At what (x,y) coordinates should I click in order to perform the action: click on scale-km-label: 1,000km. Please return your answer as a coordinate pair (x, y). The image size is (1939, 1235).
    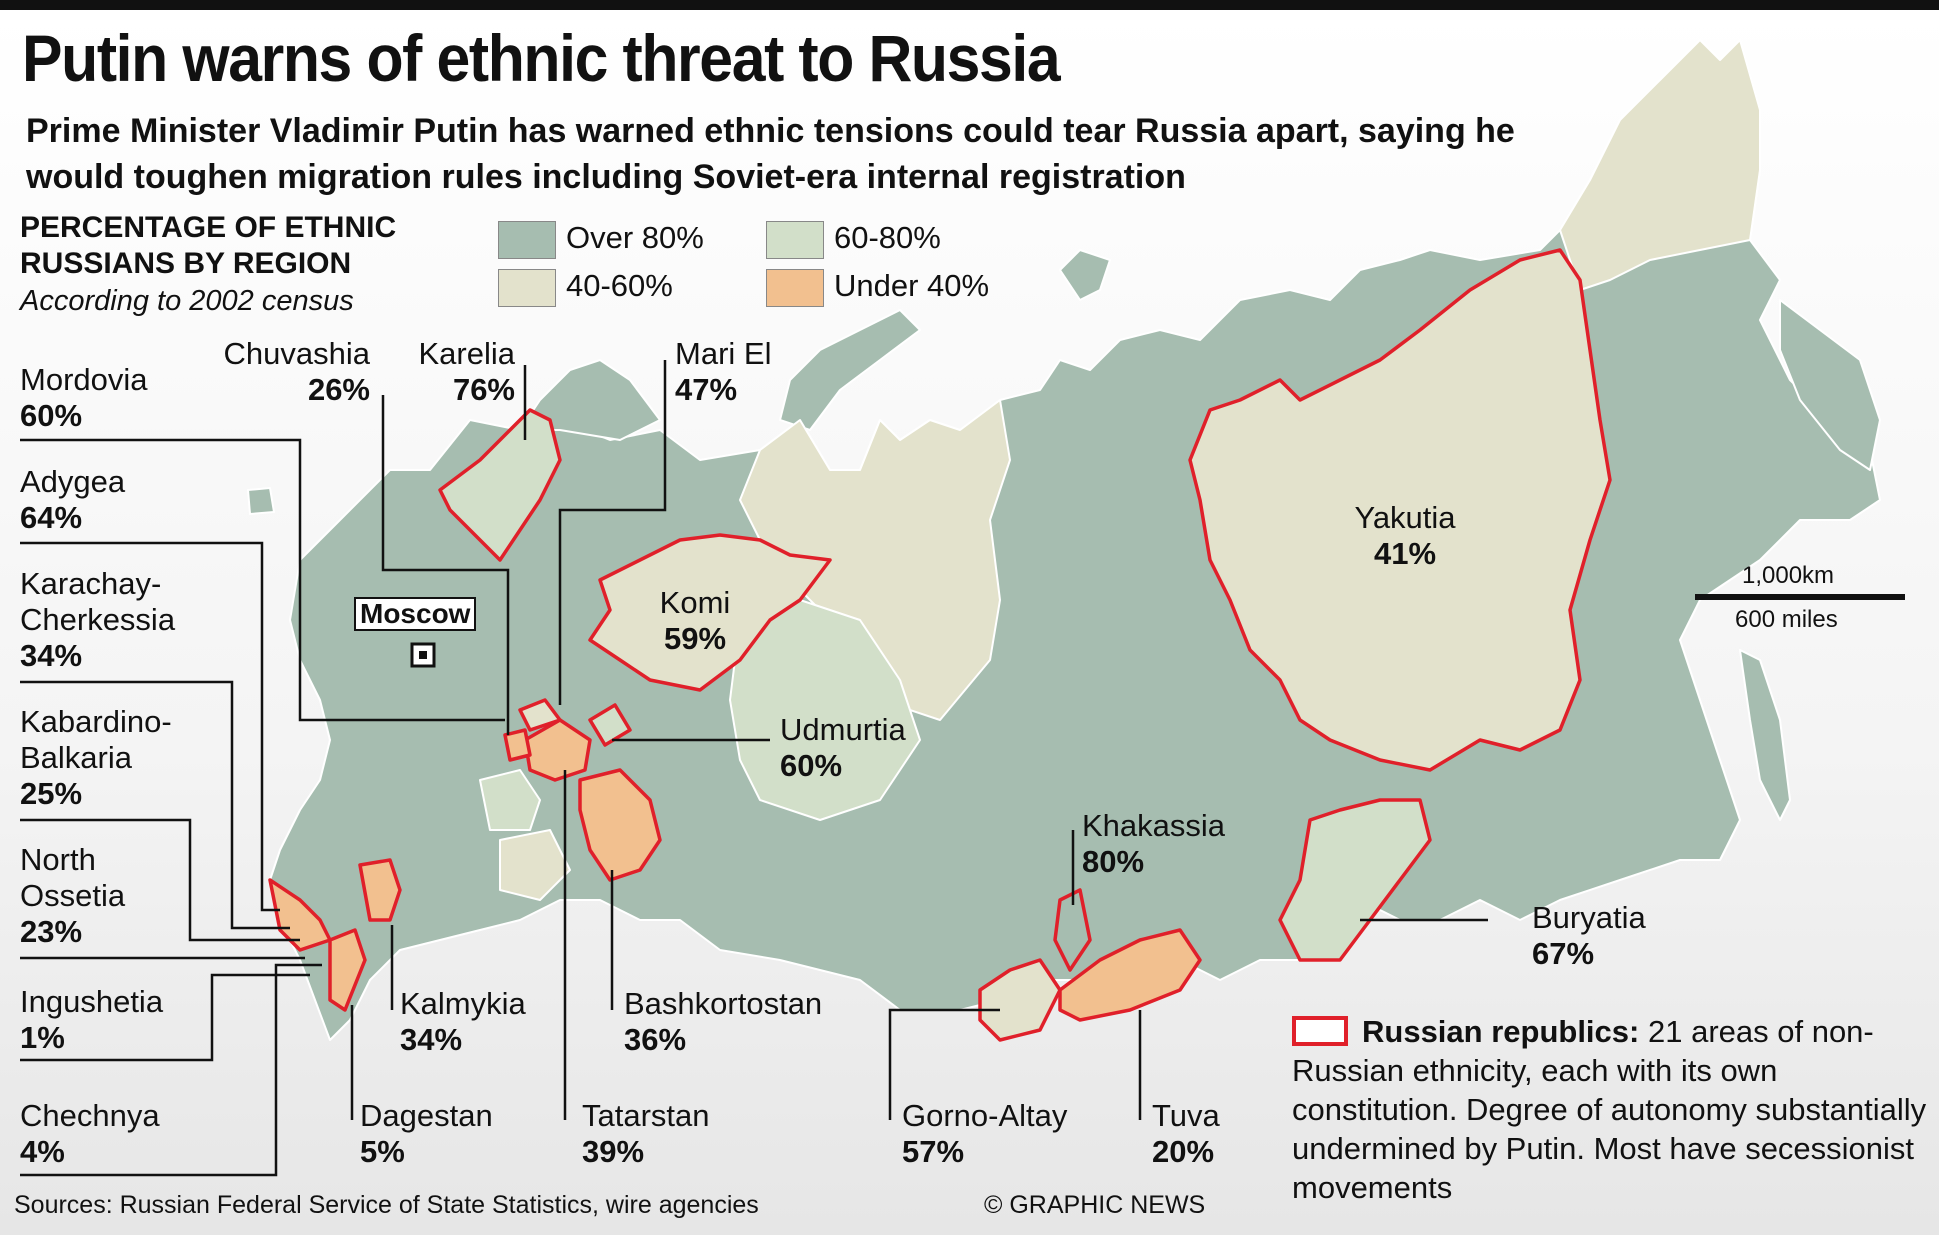
    Looking at the image, I should click on (1788, 575).